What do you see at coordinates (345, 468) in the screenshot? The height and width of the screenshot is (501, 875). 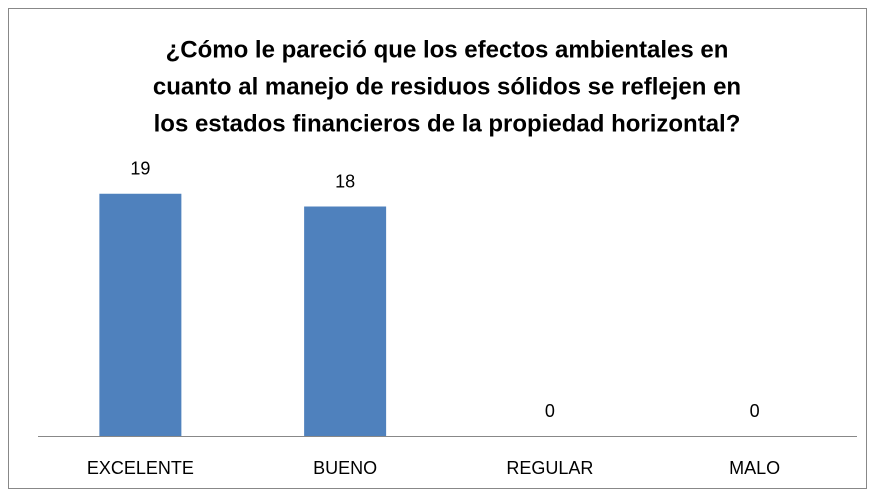 I see `x-tick-label: BUENO` at bounding box center [345, 468].